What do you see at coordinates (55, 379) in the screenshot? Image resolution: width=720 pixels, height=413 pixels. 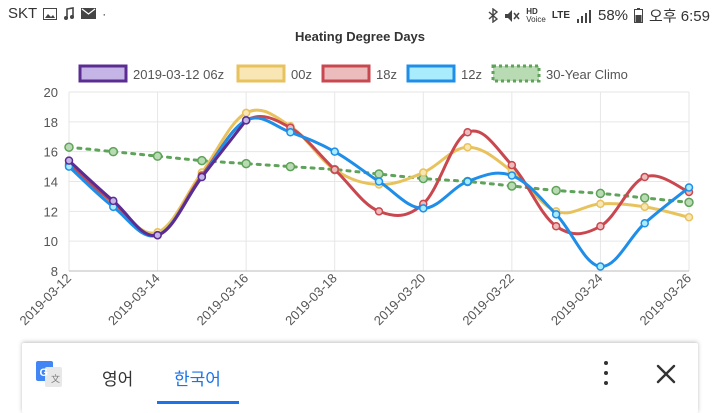 I see `svg-text: 文` at bounding box center [55, 379].